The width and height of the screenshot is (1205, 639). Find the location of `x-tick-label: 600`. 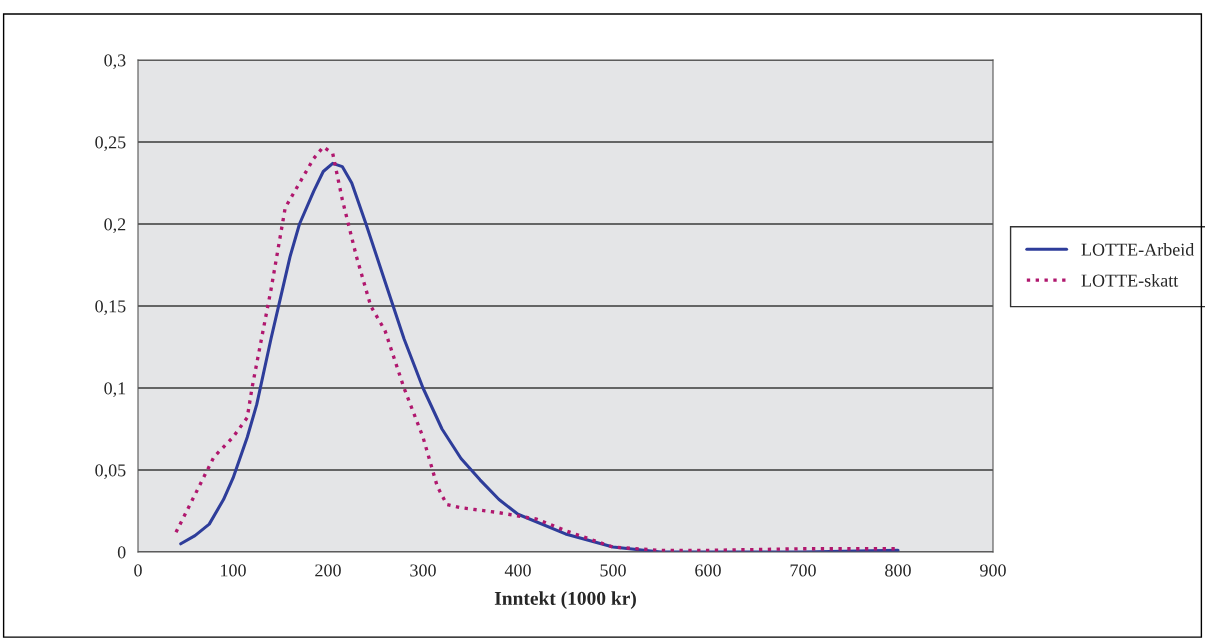

x-tick-label: 600 is located at coordinates (708, 570).